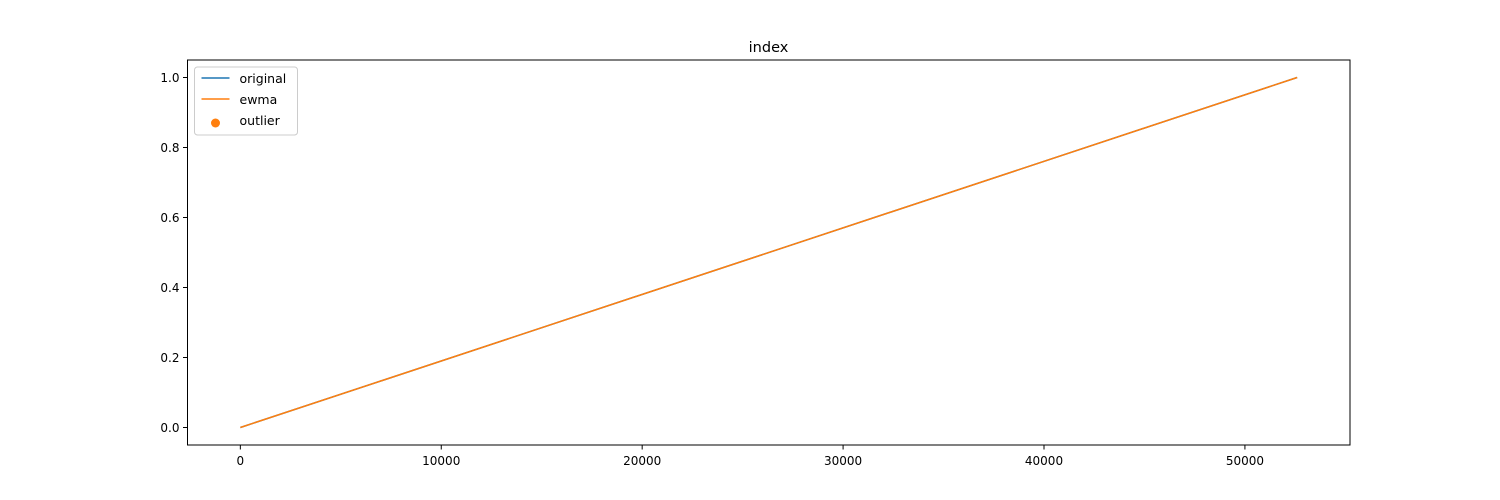 The image size is (1500, 500). Describe the element at coordinates (169, 358) in the screenshot. I see `y-tick-label: 0.2` at that location.